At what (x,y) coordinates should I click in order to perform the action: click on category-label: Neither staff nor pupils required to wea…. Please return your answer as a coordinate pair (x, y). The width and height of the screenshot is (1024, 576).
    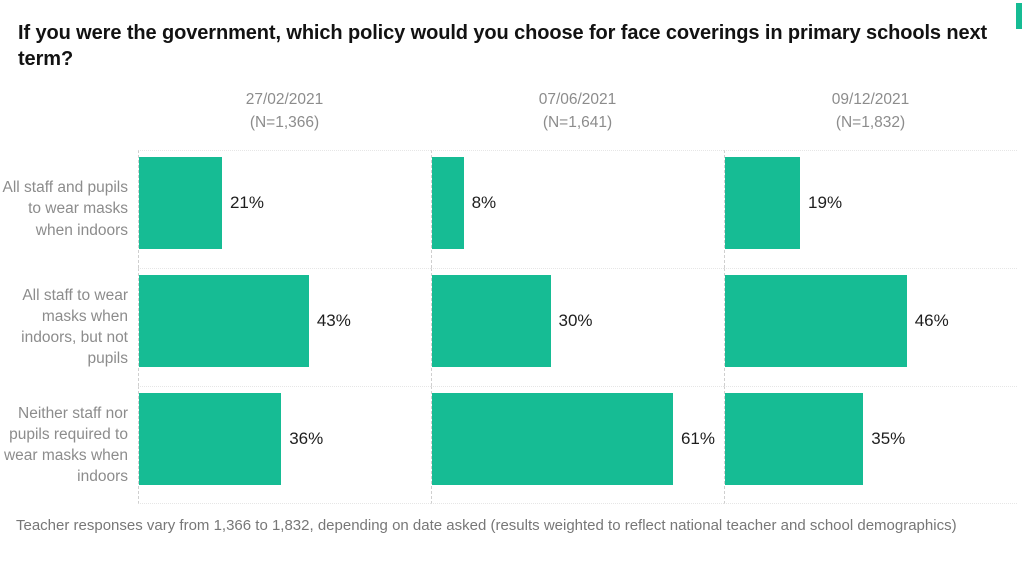
    Looking at the image, I should click on (65, 445).